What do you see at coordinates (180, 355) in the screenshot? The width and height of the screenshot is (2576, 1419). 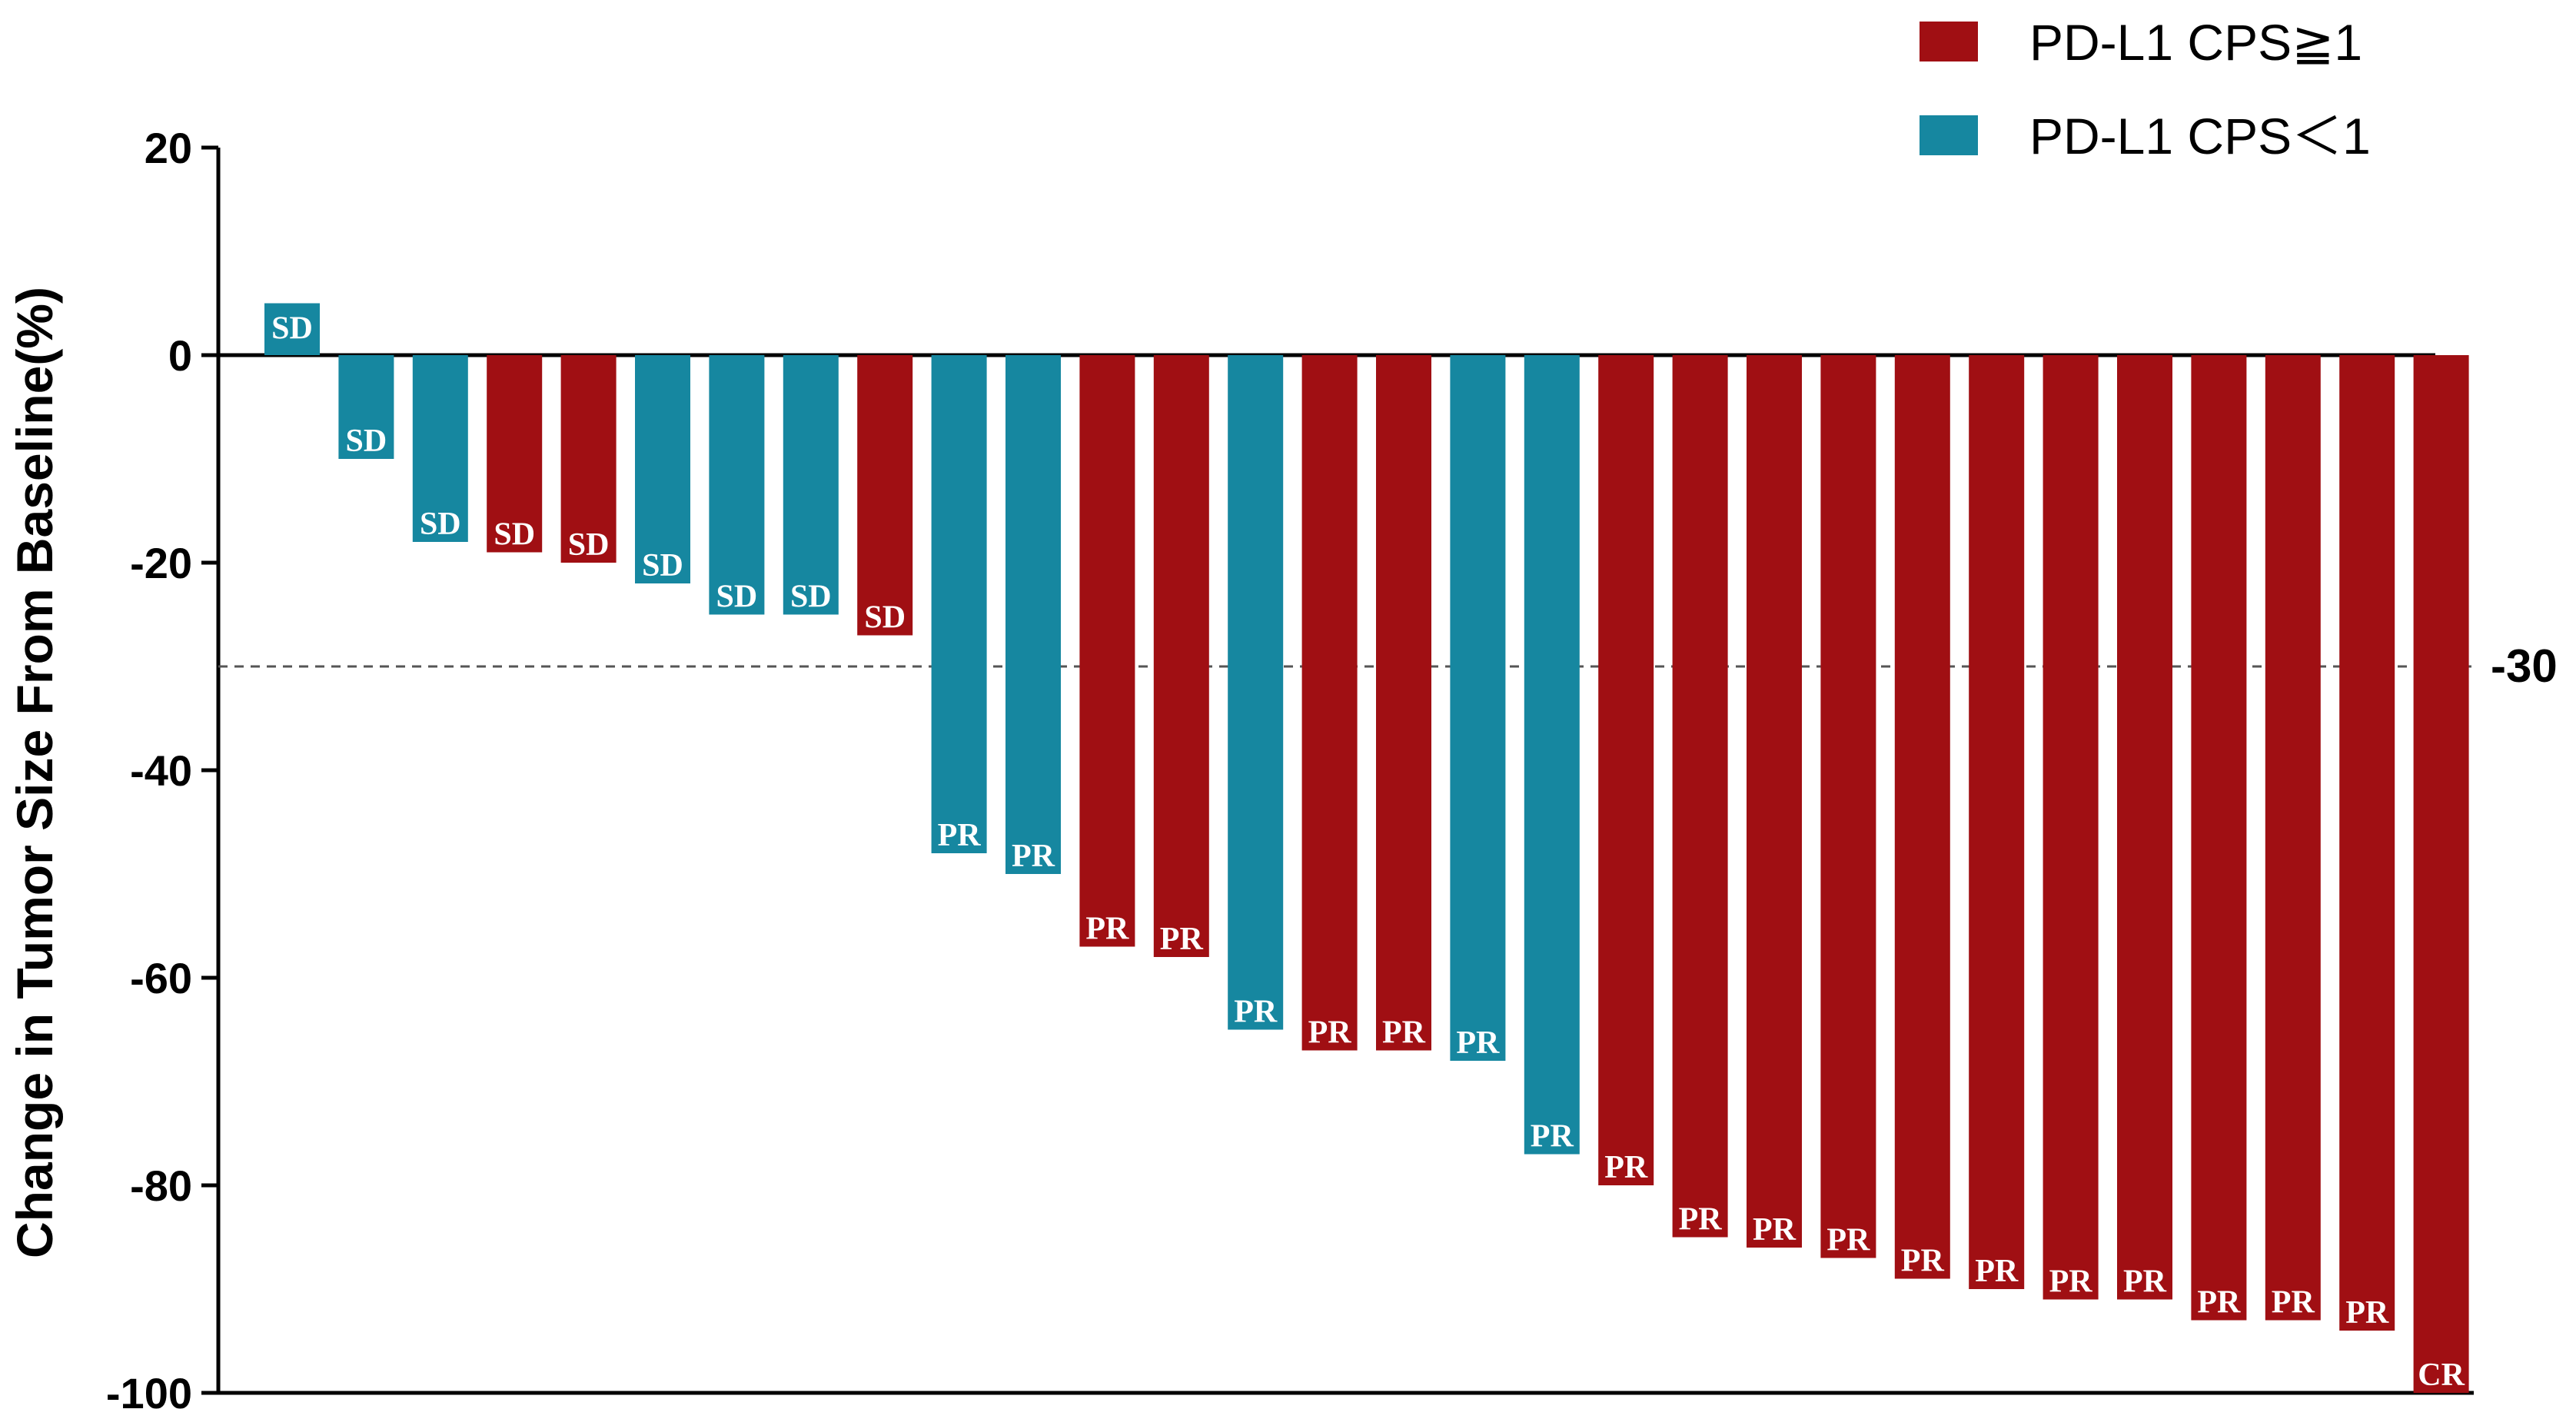 I see `y-tick-label: 0` at bounding box center [180, 355].